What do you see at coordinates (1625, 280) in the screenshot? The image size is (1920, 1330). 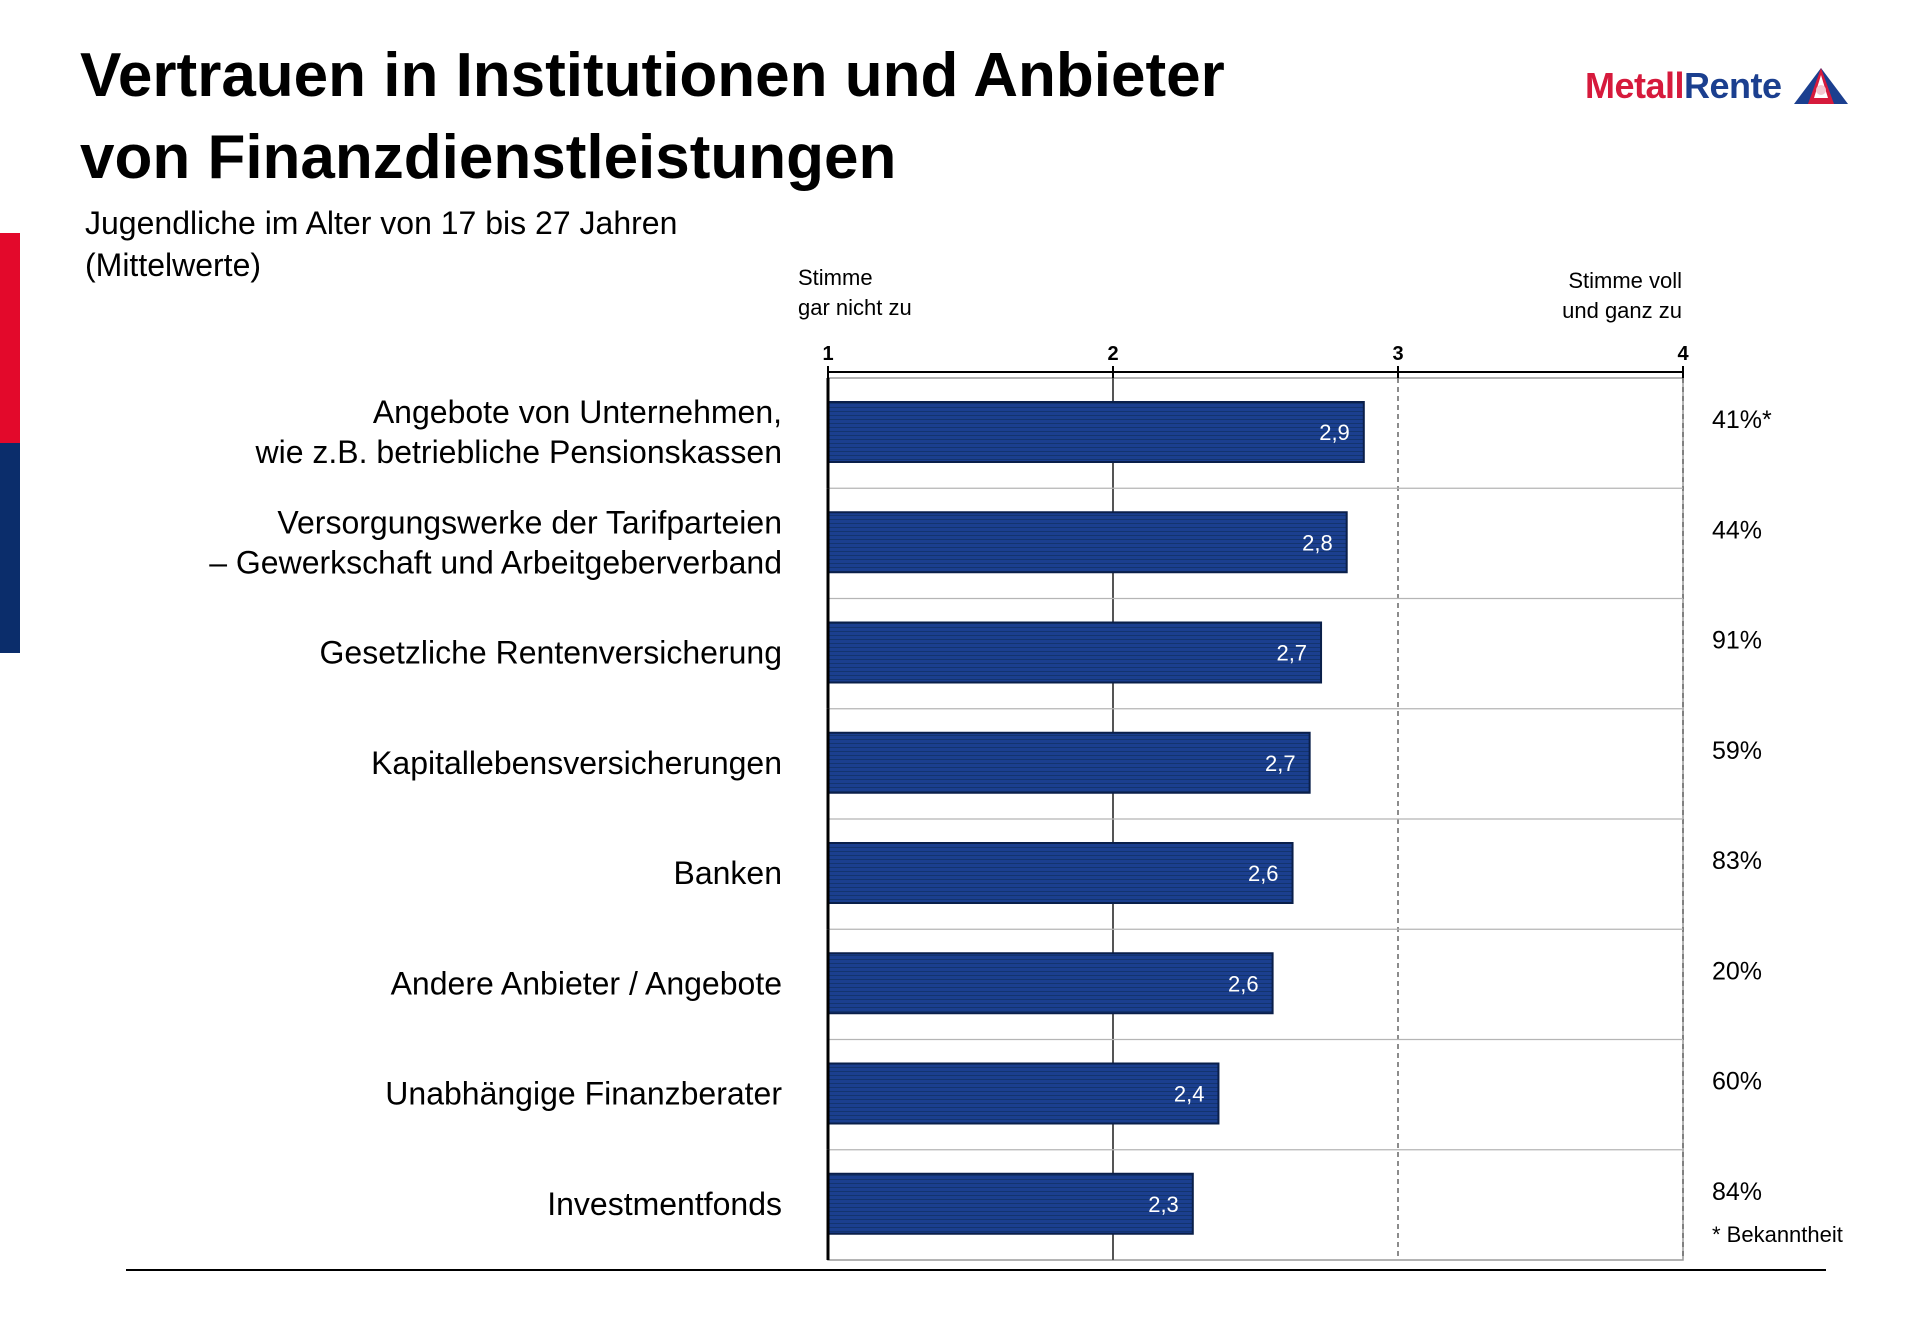 I see `scale-right-line-1: Stimme voll` at bounding box center [1625, 280].